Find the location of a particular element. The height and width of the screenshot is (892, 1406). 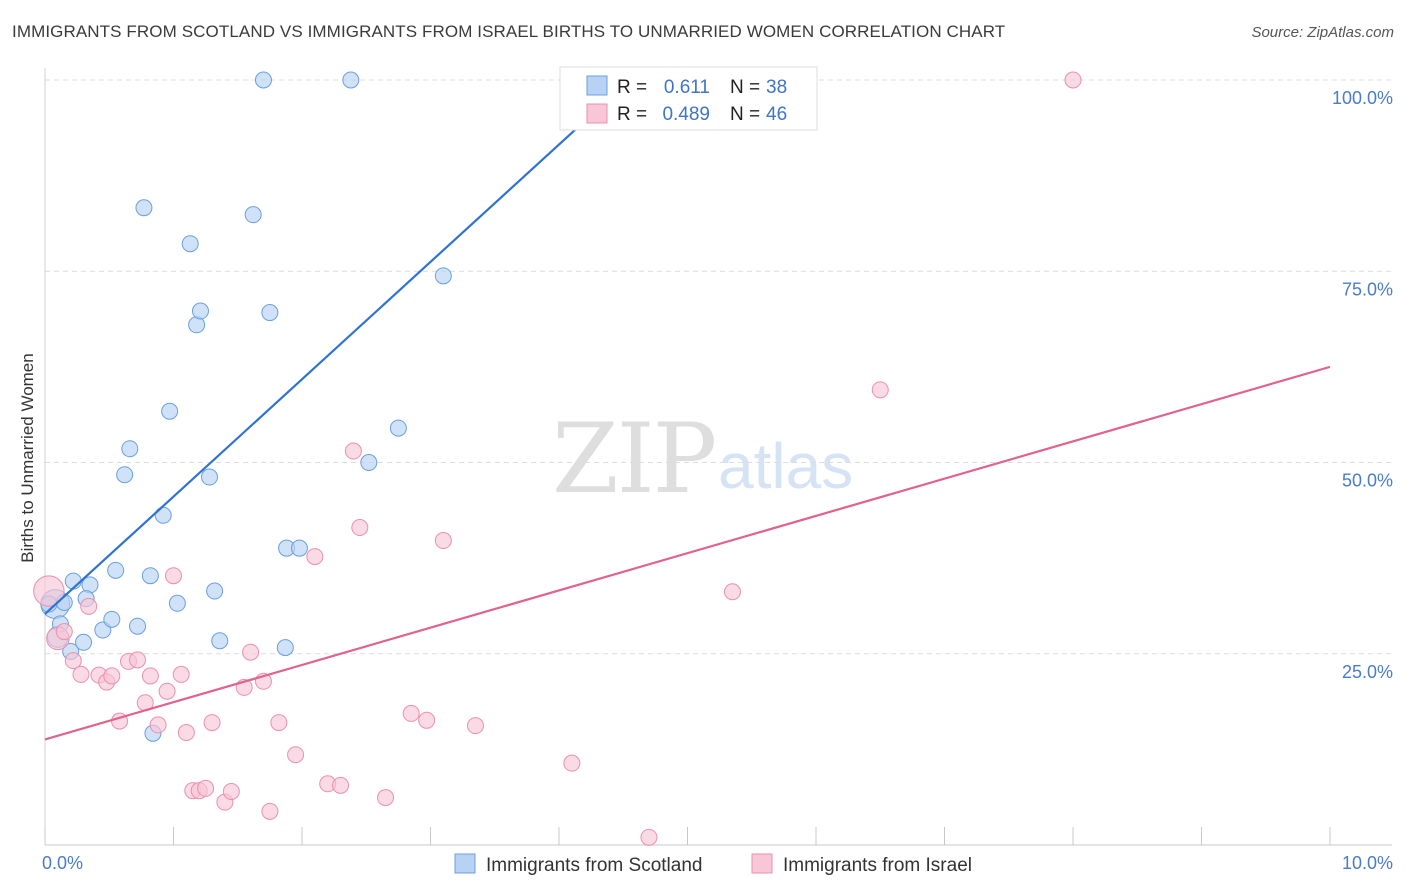

stats-swatch-israel is located at coordinates (597, 113).